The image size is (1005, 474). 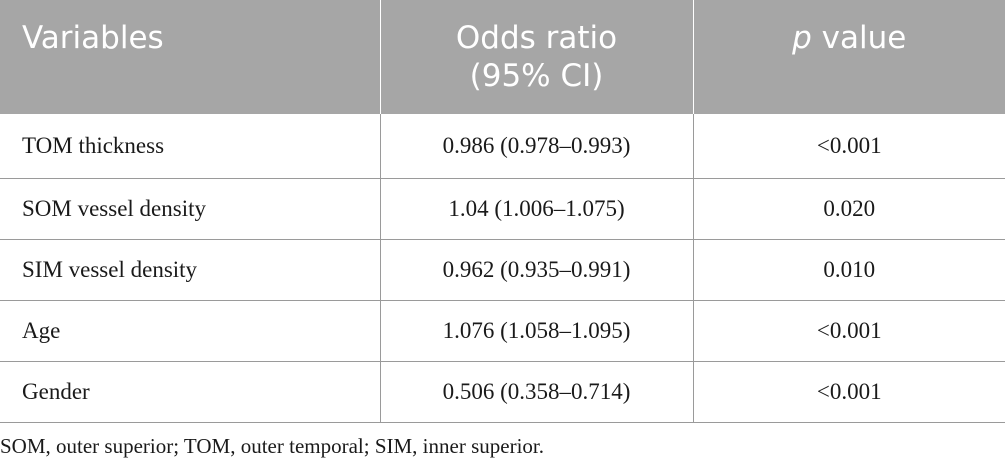 What do you see at coordinates (849, 270) in the screenshot?
I see `cell-p-value: 0.010` at bounding box center [849, 270].